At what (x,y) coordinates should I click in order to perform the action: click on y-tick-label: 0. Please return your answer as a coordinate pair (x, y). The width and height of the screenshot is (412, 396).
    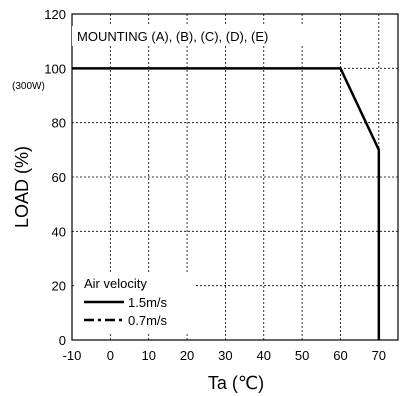
    Looking at the image, I should click on (62, 340).